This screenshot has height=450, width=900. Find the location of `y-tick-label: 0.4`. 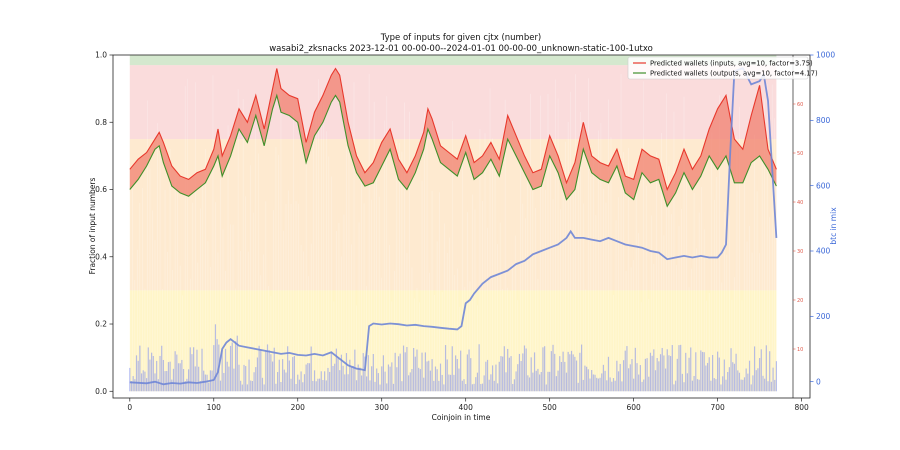

y-tick-label: 0.4 is located at coordinates (101, 256).